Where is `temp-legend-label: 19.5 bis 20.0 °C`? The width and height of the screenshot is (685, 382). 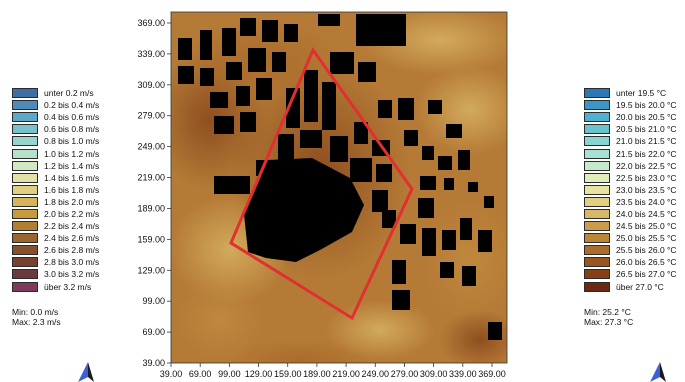 temp-legend-label: 19.5 bis 20.0 °C is located at coordinates (646, 105).